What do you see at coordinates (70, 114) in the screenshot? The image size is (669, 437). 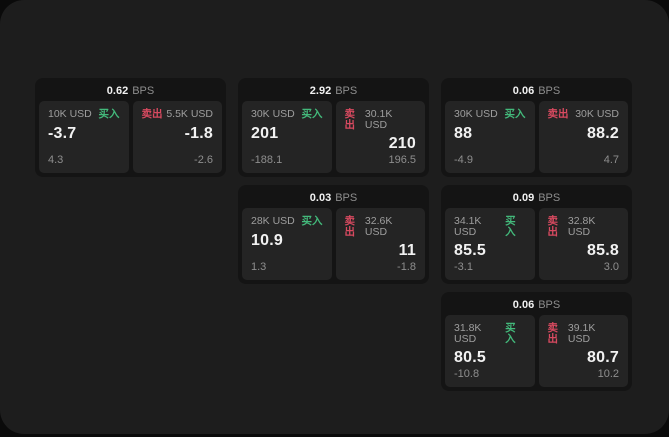 I see `buy-amount: 10K USD` at bounding box center [70, 114].